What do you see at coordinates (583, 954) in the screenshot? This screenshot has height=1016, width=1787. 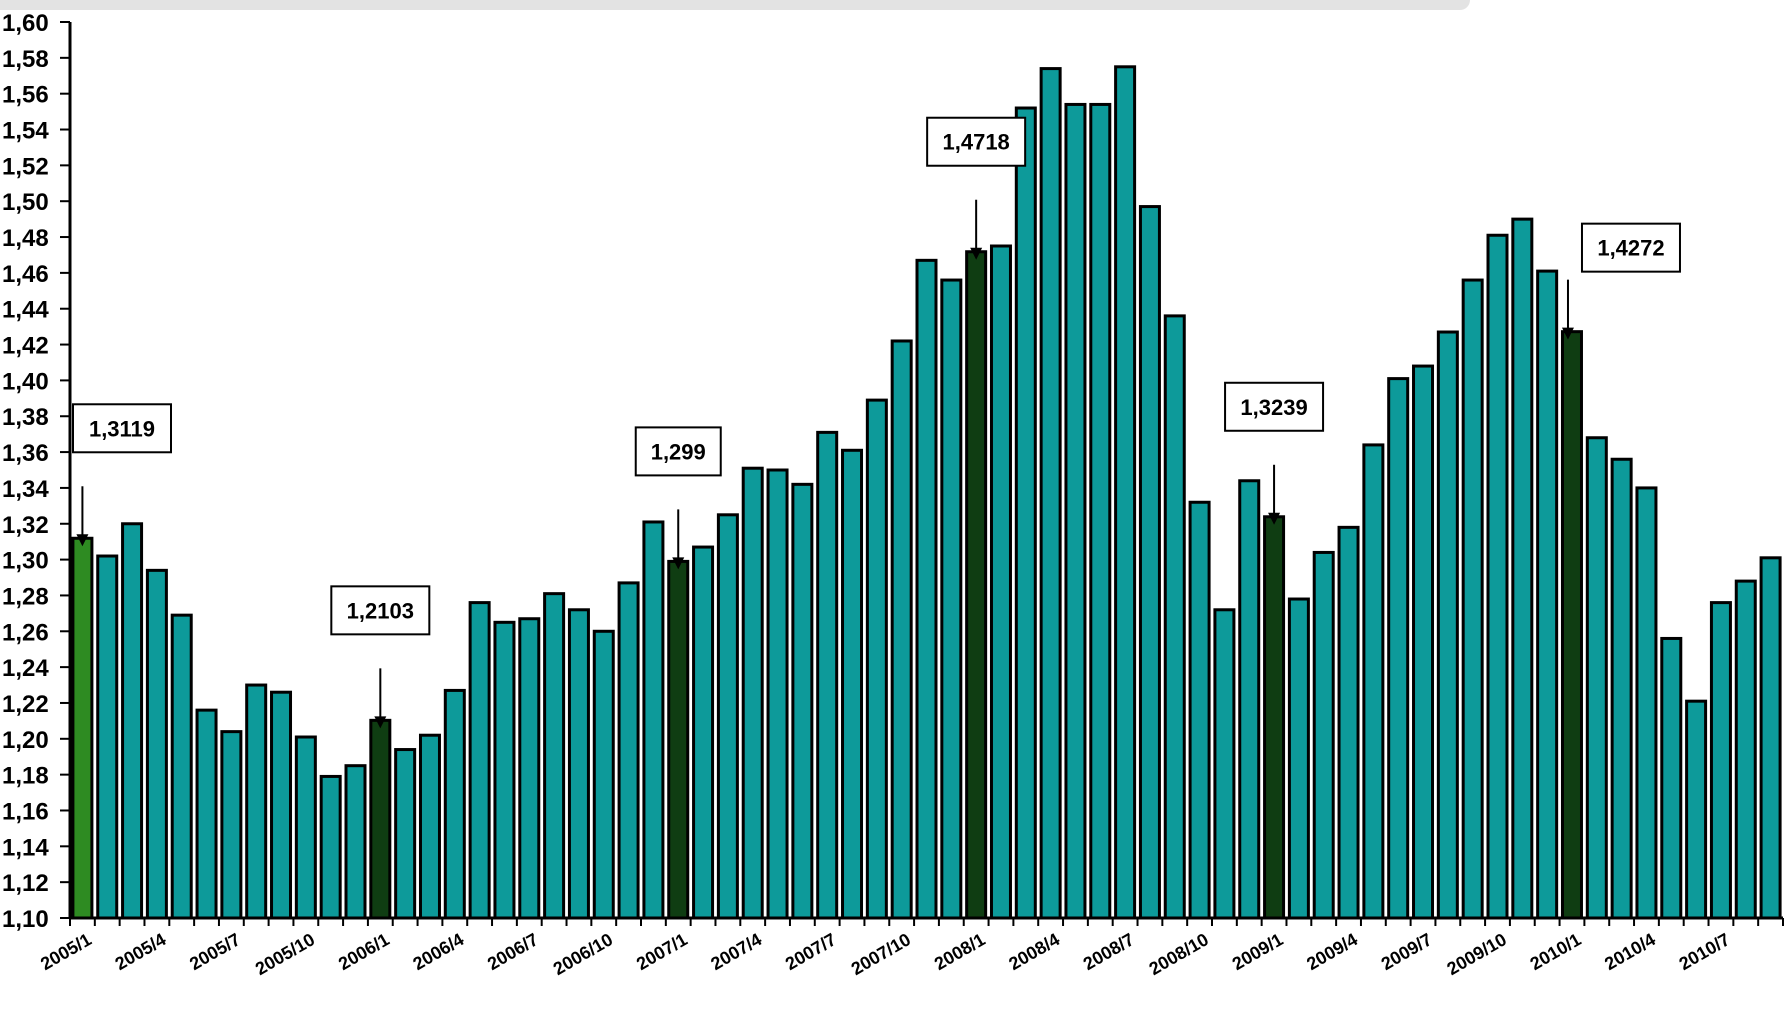 I see `x-tick-label: 2006/10` at bounding box center [583, 954].